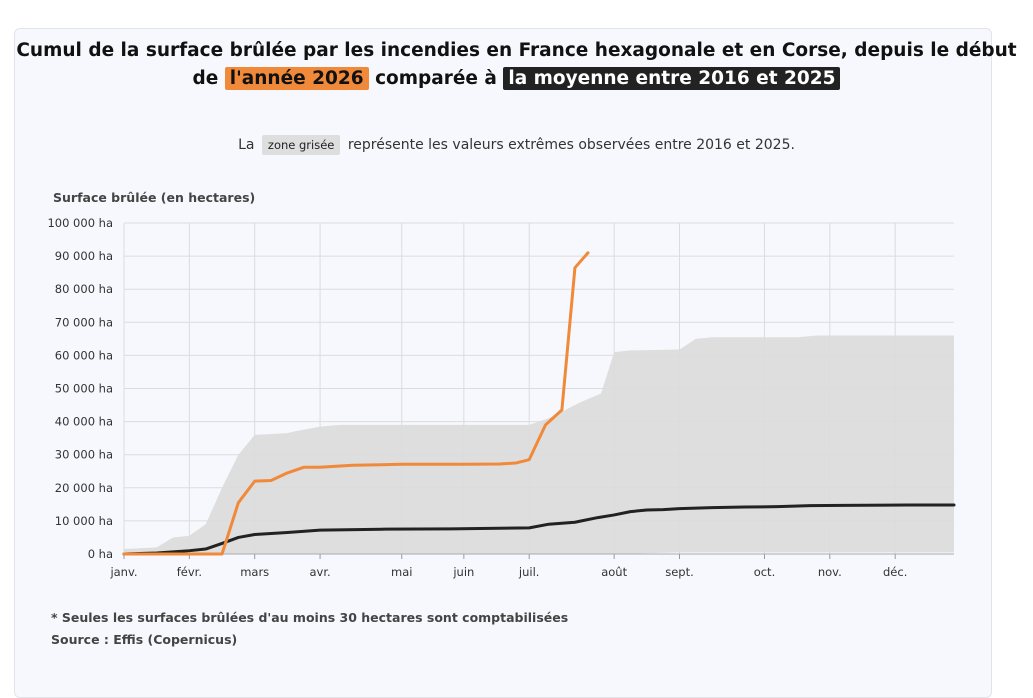 This screenshot has height=698, width=1033. Describe the element at coordinates (189, 572) in the screenshot. I see `x-tick-label: févr.` at that location.